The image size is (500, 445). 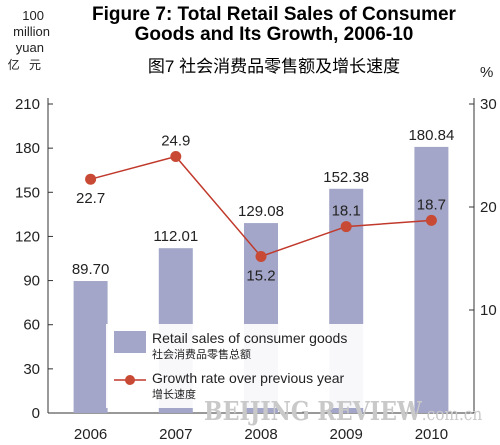 What do you see at coordinates (488, 104) in the screenshot?
I see `right-axis-tick-label: 30` at bounding box center [488, 104].